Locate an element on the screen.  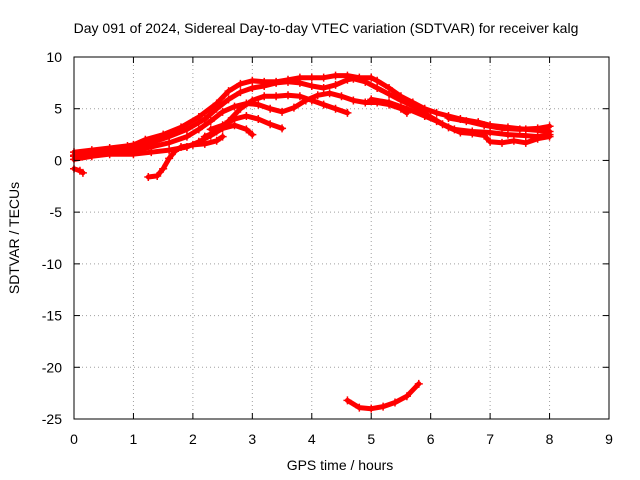
x-tick-label: 1 is located at coordinates (134, 439).